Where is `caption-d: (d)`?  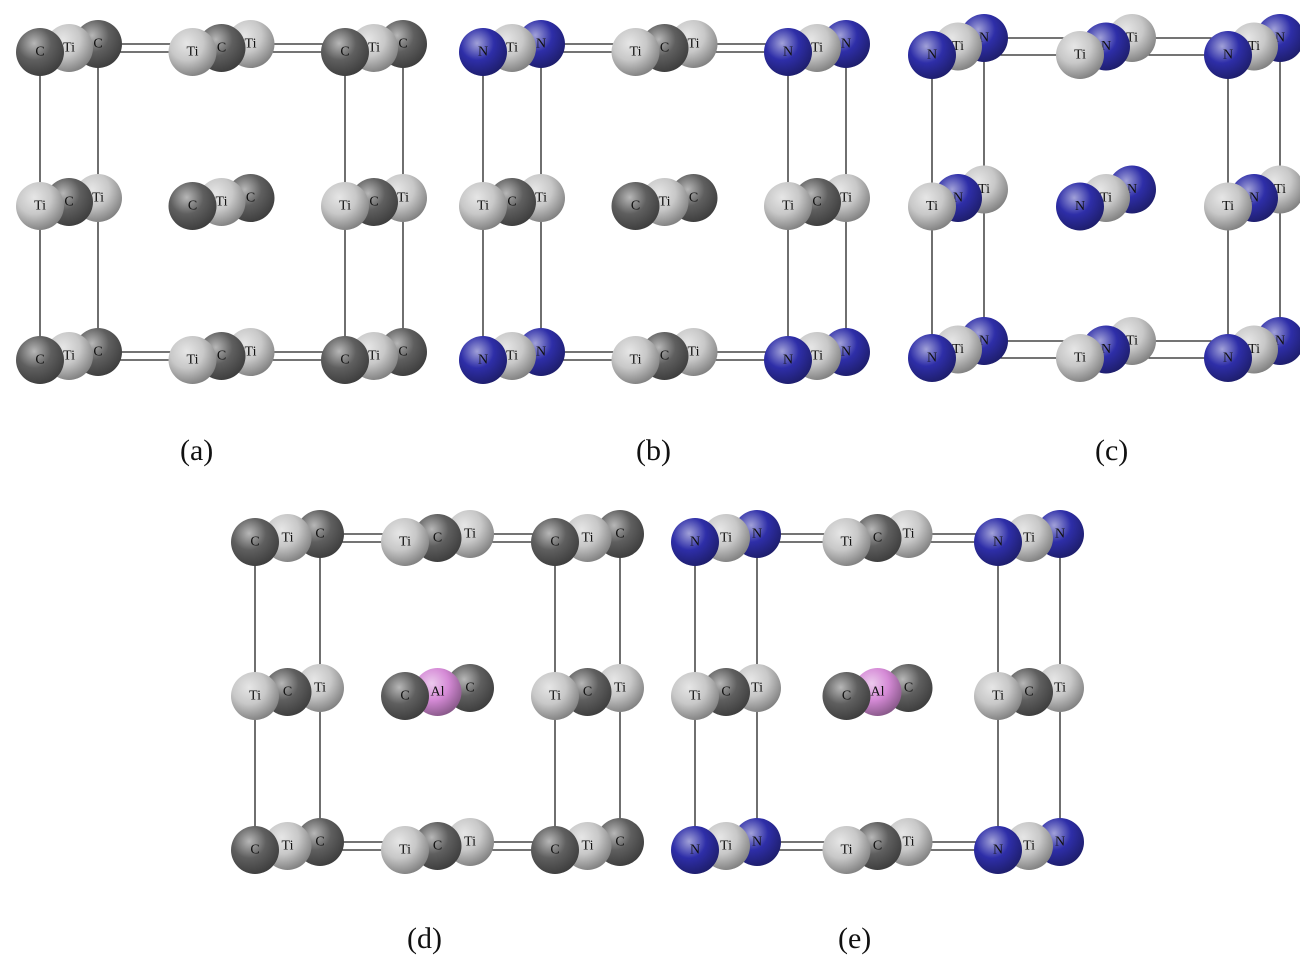
caption-d: (d) is located at coordinates (424, 938).